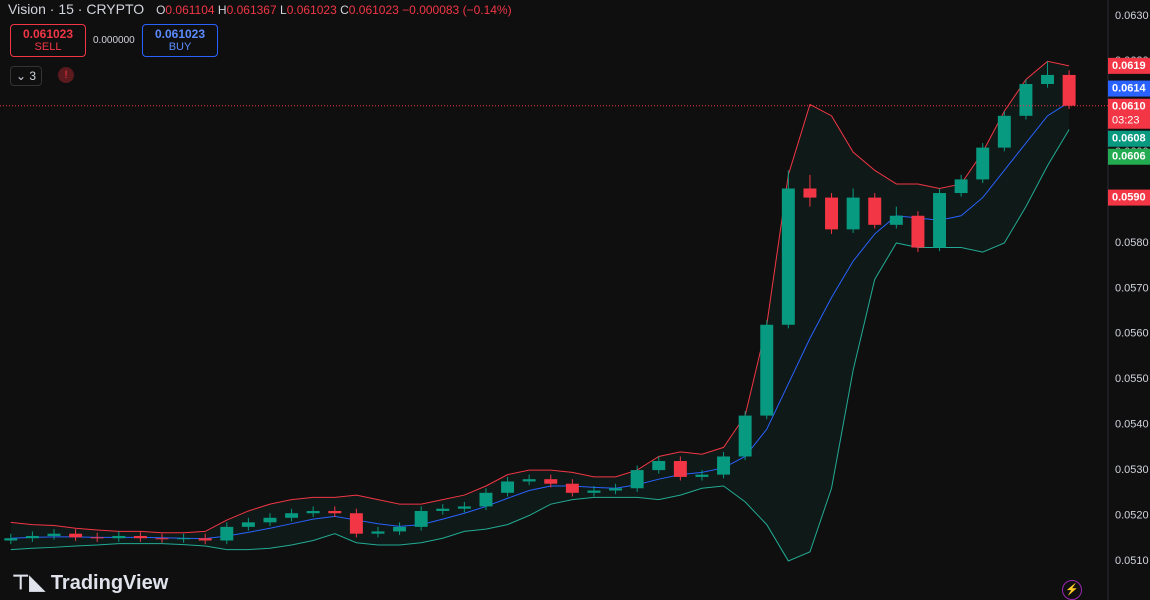 The width and height of the screenshot is (1150, 600). Describe the element at coordinates (251, 10) in the screenshot. I see `value: 0.061367` at that location.